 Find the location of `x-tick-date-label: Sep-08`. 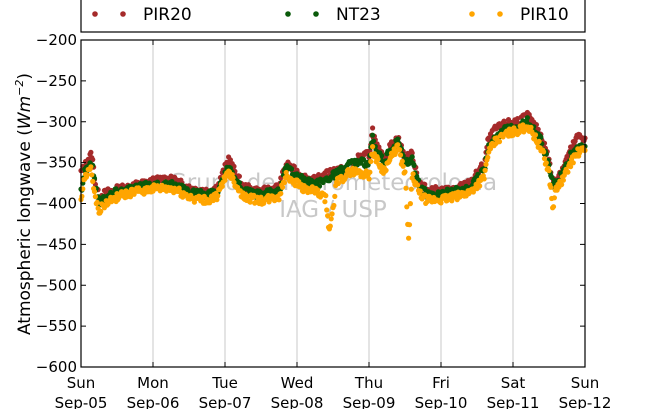

x-tick-date-label: Sep-08 is located at coordinates (297, 401).